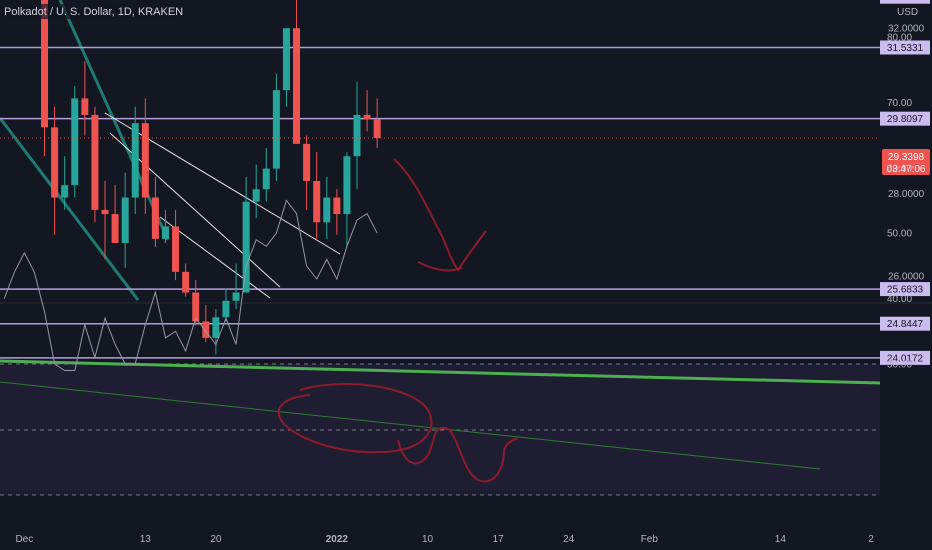  I want to click on countdown-timer: 03:47:06, so click(906, 169).